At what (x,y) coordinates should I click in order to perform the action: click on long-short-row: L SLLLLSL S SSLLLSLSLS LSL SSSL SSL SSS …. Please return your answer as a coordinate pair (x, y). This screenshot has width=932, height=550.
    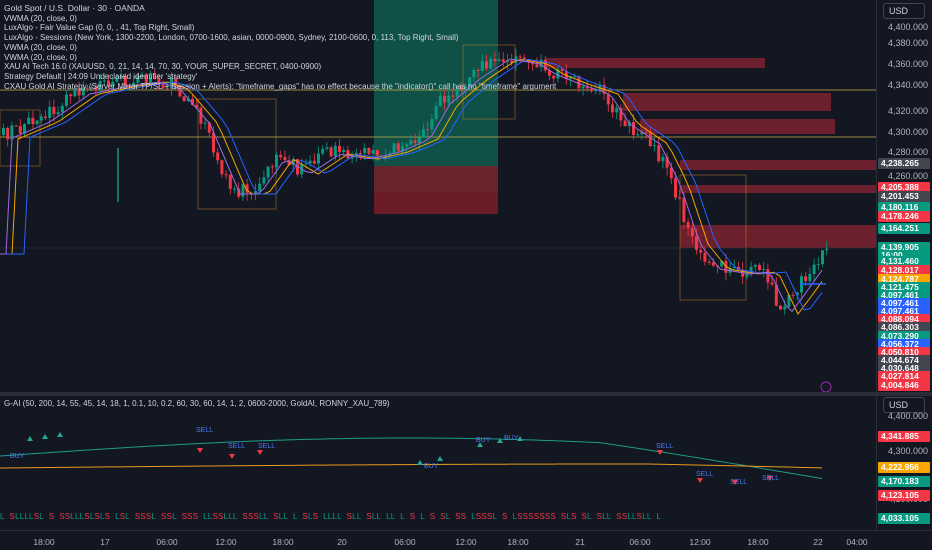
    Looking at the image, I should click on (331, 516).